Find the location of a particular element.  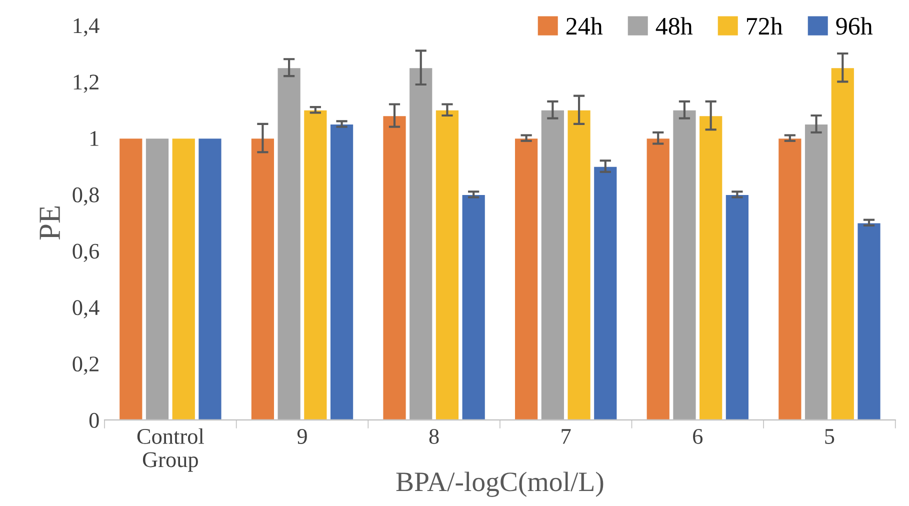

x-tick-label: 8 is located at coordinates (434, 436).